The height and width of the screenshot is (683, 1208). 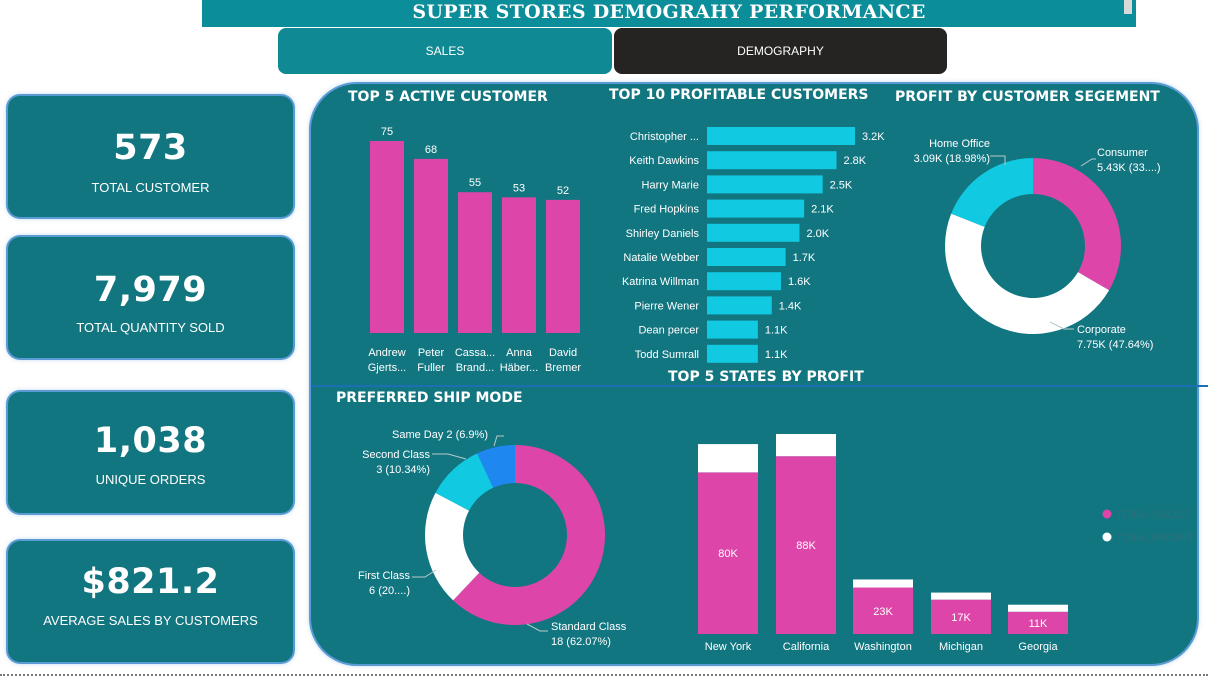 I want to click on ship-title: PREFERRED SHIP MODE, so click(x=429, y=398).